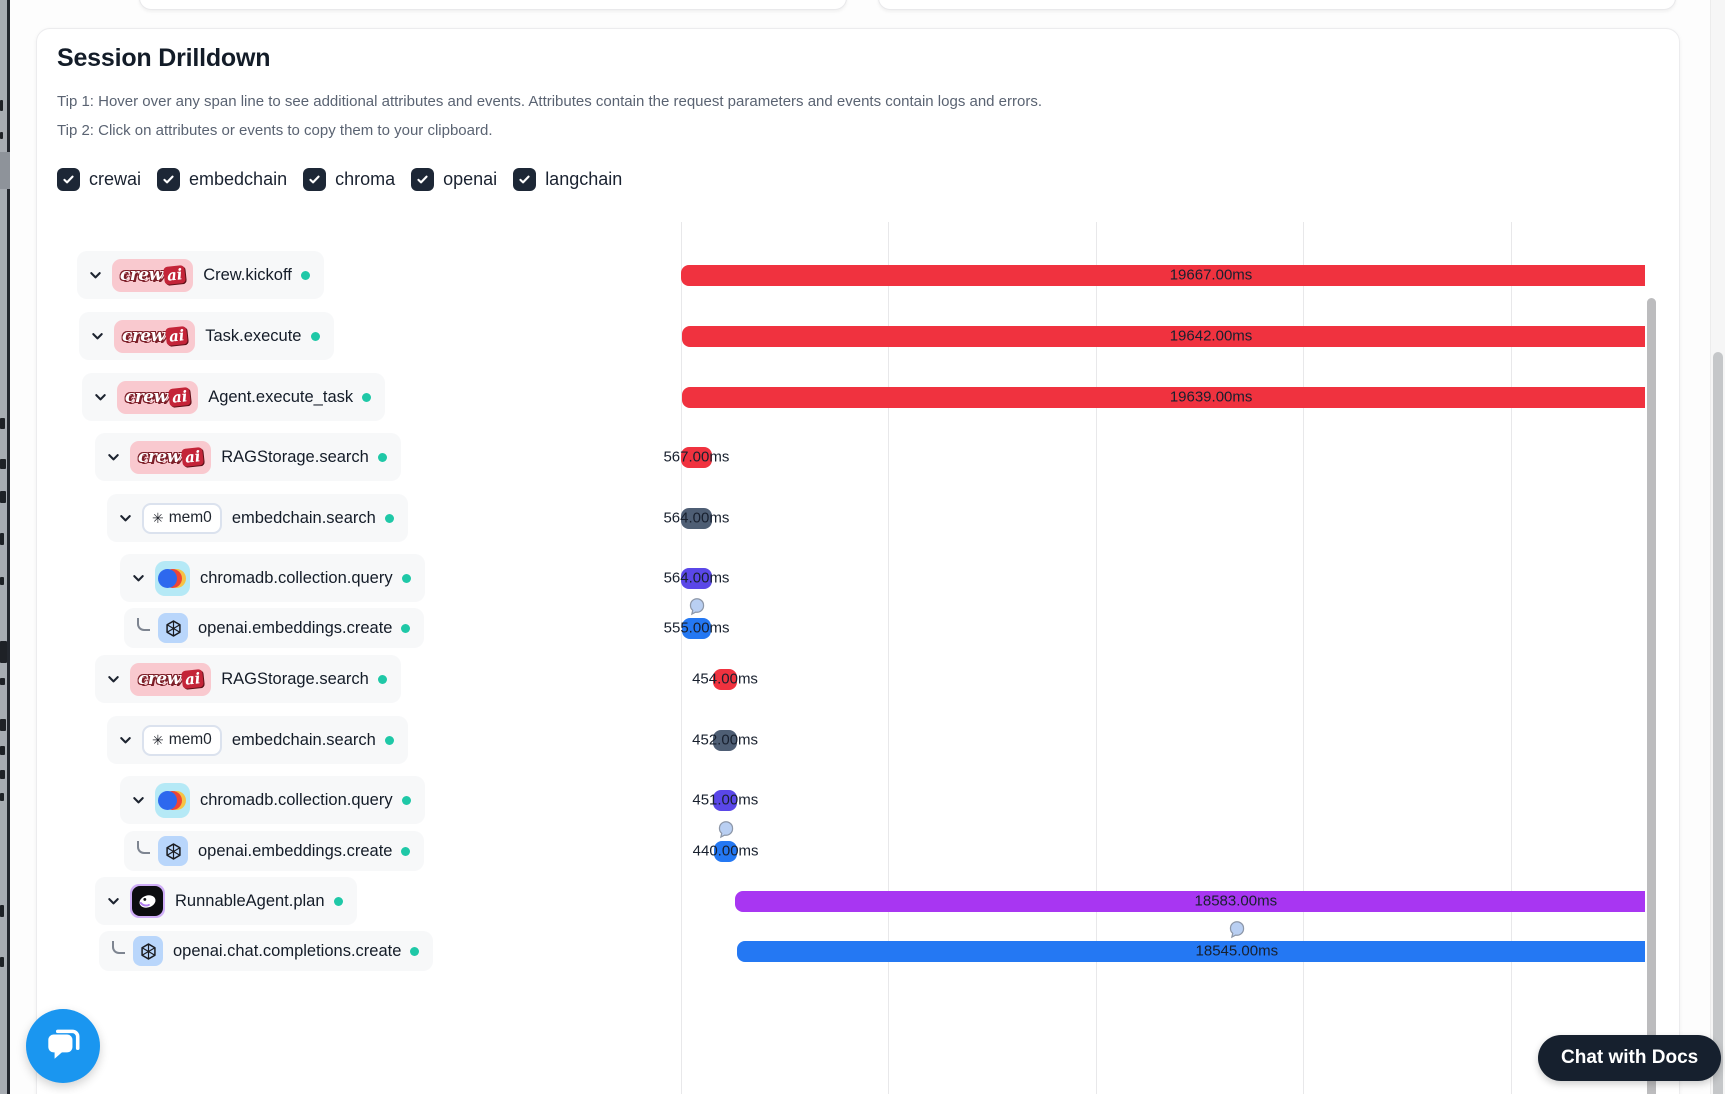 Image resolution: width=1725 pixels, height=1094 pixels. I want to click on background-page-highlight, so click(5, 170).